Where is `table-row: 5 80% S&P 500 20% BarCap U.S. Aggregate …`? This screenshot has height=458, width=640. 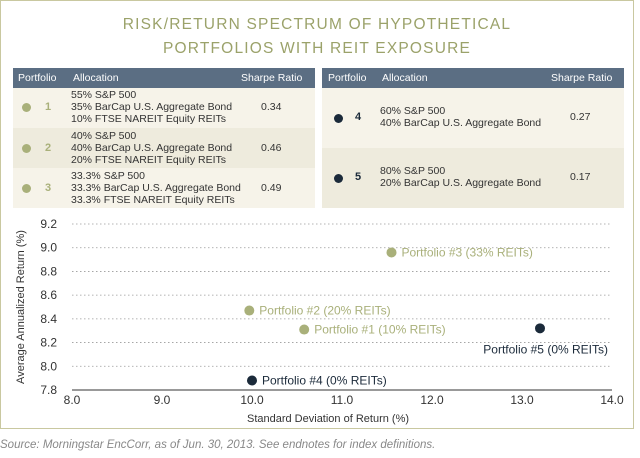 table-row: 5 80% S&P 500 20% BarCap U.S. Aggregate … is located at coordinates (473, 178).